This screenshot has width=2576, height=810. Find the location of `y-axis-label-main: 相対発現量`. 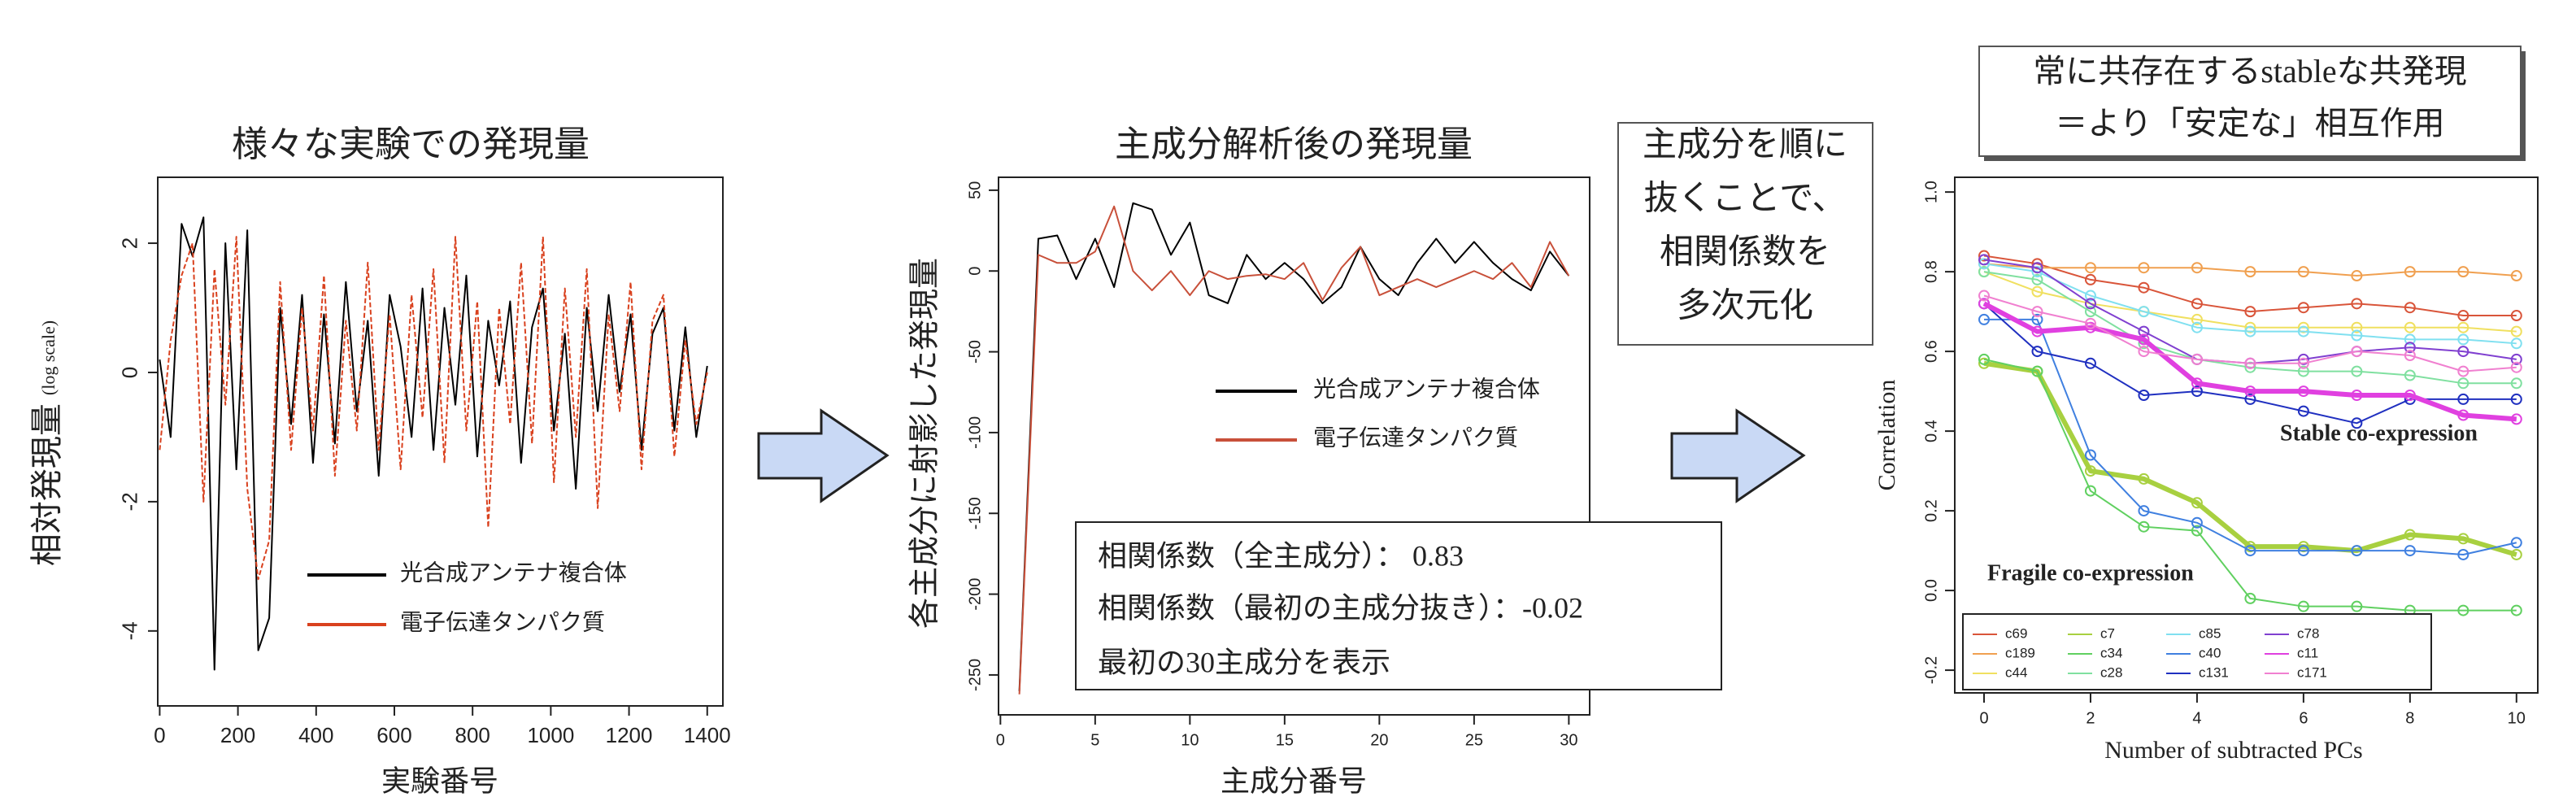

y-axis-label-main: 相対発現量 is located at coordinates (47, 485).